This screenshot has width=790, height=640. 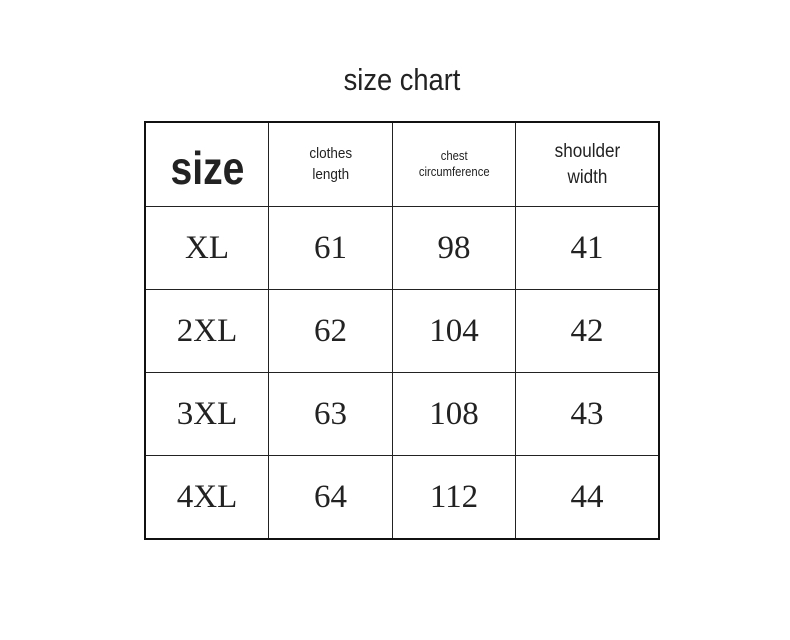 What do you see at coordinates (206, 331) in the screenshot?
I see `cell-size: 2XL` at bounding box center [206, 331].